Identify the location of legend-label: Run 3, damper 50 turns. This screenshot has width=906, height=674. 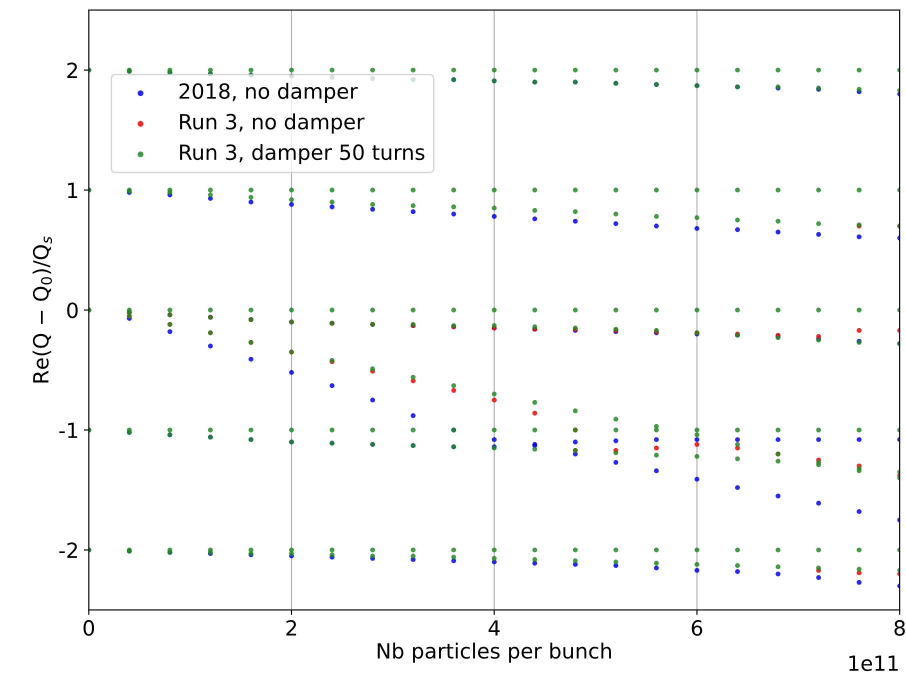
(302, 154).